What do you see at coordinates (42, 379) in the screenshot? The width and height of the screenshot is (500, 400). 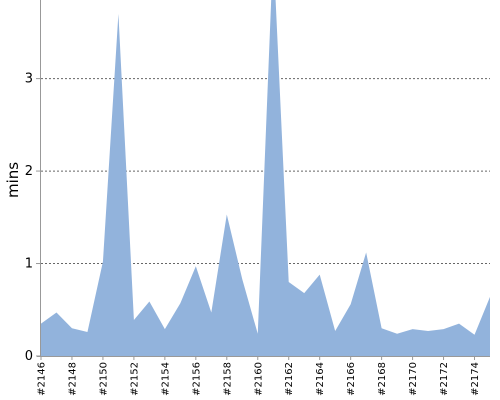 I see `x-tick-label: #2146` at bounding box center [42, 379].